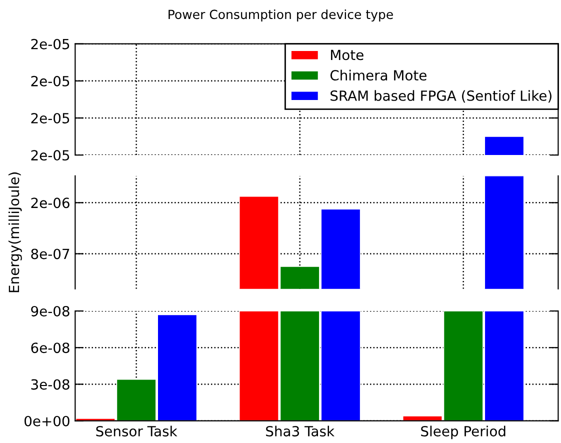 The width and height of the screenshot is (561, 443). I want to click on legend-label: SRAM based FPGA (Sentiof Like), so click(441, 96).